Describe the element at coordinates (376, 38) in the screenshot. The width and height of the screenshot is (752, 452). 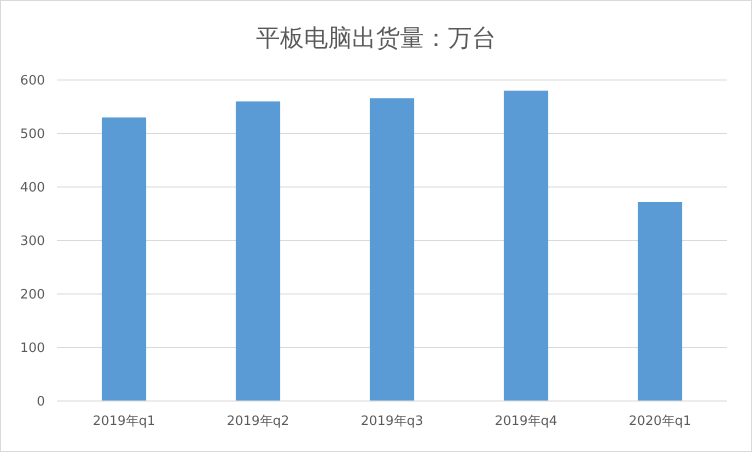
I see `chart-title: 平板电脑出货量：万台` at that location.